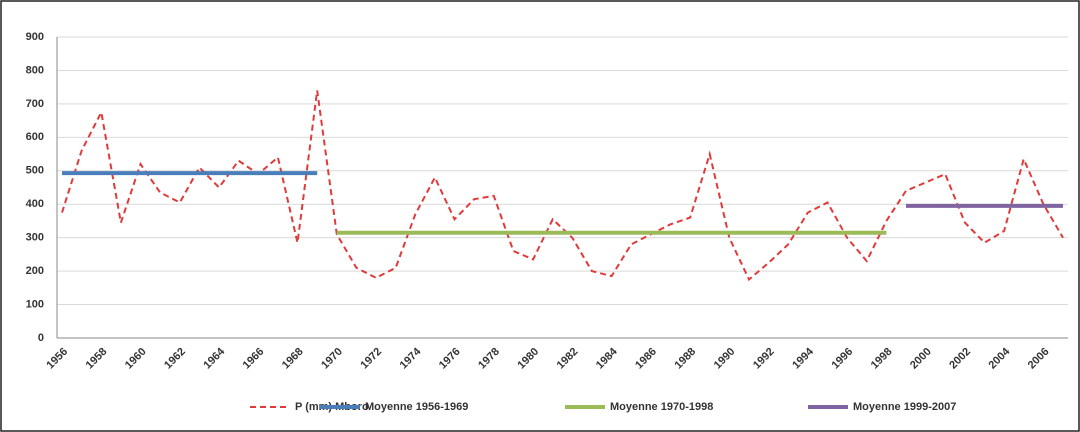  What do you see at coordinates (416, 407) in the screenshot?
I see `legend-label: Moyenne 1956-1969` at bounding box center [416, 407].